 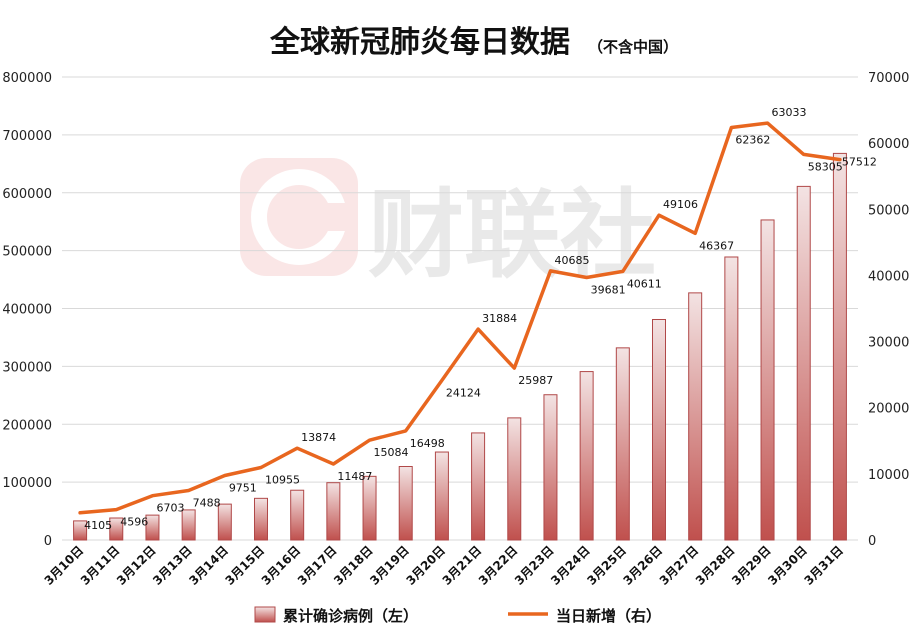 What do you see at coordinates (425, 565) in the screenshot?
I see `x-tick-label: 3月20日` at bounding box center [425, 565].